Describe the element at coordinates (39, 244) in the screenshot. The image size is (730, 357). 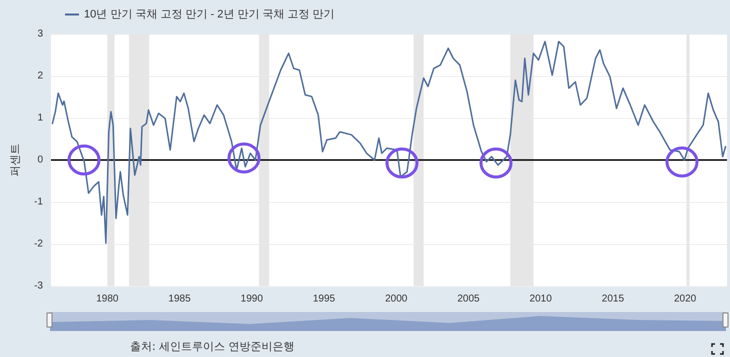
I see `y-tick-label: -2` at that location.